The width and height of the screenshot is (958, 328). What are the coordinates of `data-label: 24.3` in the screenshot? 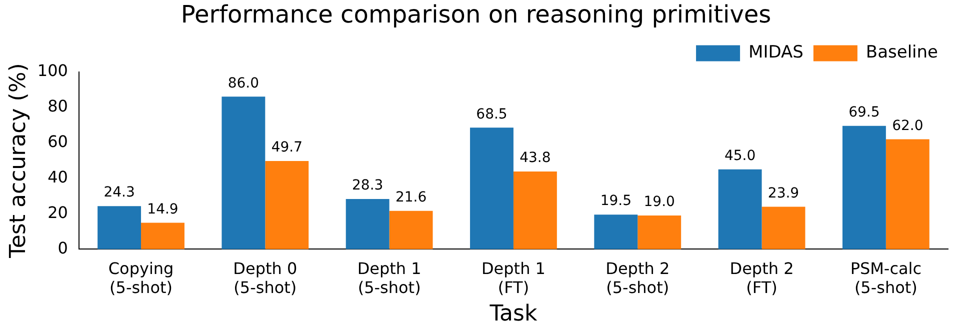 It's located at (119, 192).